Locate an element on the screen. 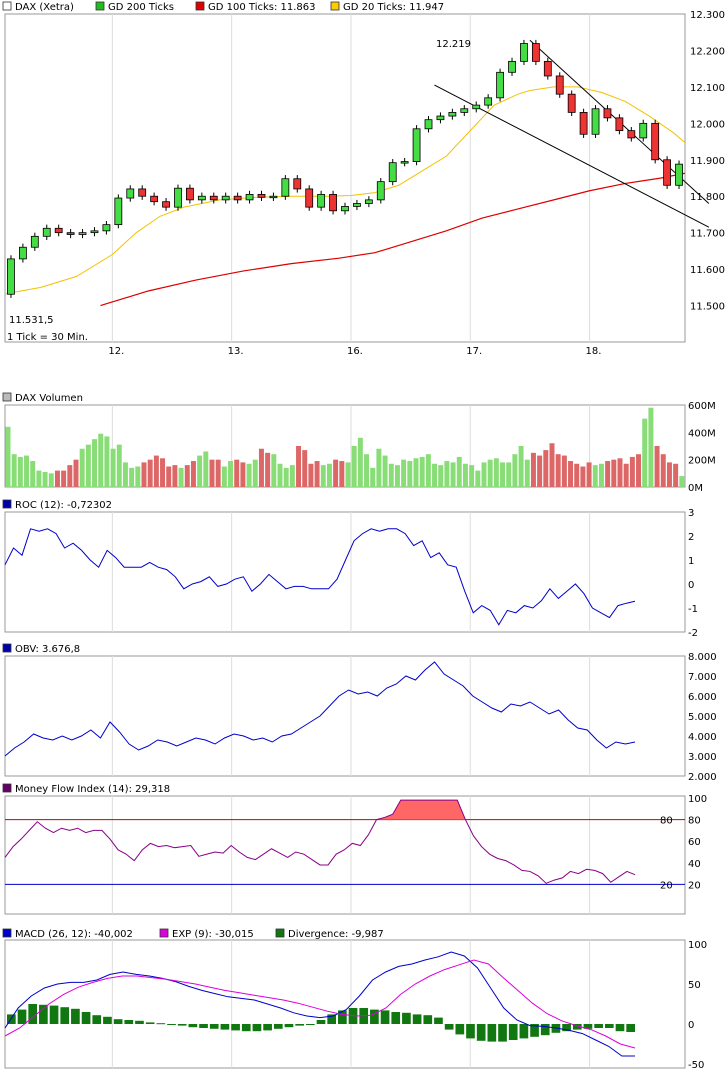  x-tick-label: 13. is located at coordinates (236, 351).